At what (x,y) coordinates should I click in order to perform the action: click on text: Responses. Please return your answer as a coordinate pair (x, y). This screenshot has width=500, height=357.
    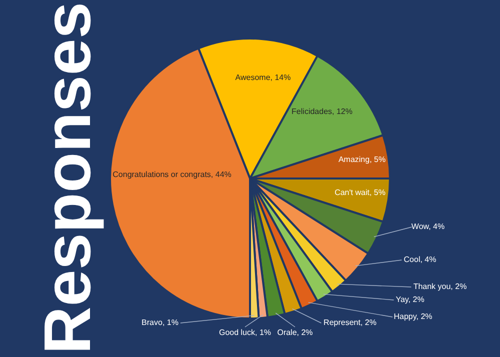
    Looking at the image, I should click on (67, 178).